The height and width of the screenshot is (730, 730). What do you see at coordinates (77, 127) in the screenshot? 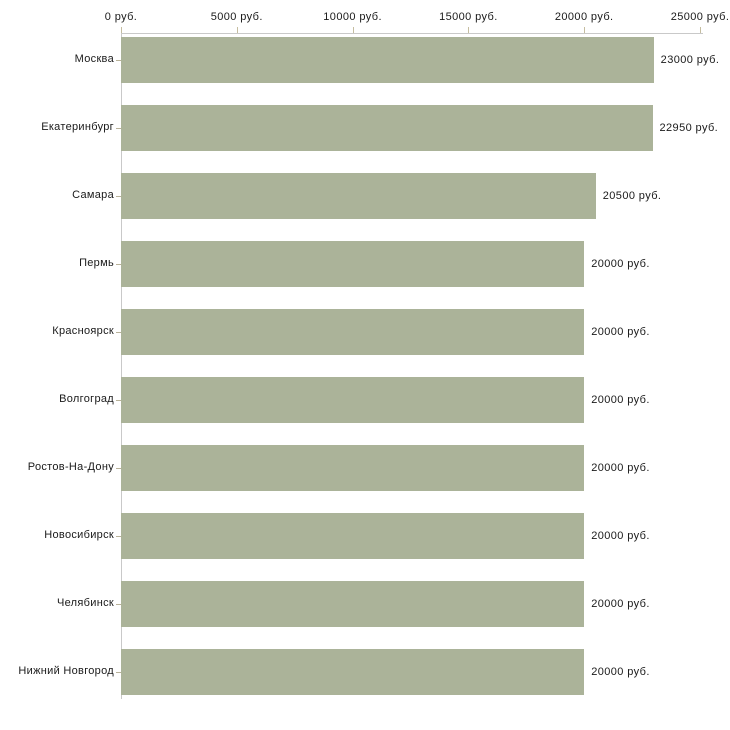
I see `category-label: Екатеринбург` at bounding box center [77, 127].